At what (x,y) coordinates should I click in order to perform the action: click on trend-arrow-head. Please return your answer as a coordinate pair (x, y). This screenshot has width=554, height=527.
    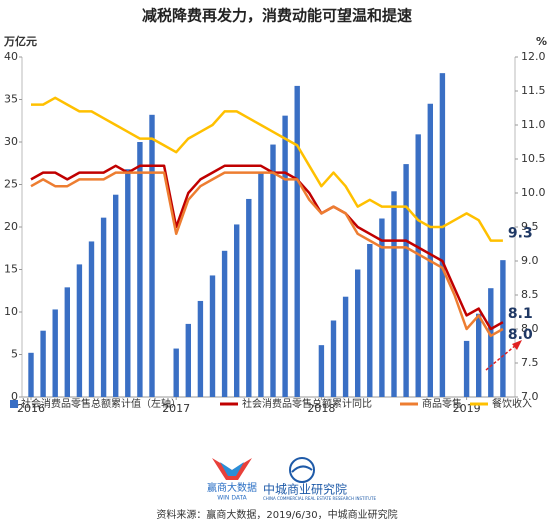
    Looking at the image, I should click on (517, 345).